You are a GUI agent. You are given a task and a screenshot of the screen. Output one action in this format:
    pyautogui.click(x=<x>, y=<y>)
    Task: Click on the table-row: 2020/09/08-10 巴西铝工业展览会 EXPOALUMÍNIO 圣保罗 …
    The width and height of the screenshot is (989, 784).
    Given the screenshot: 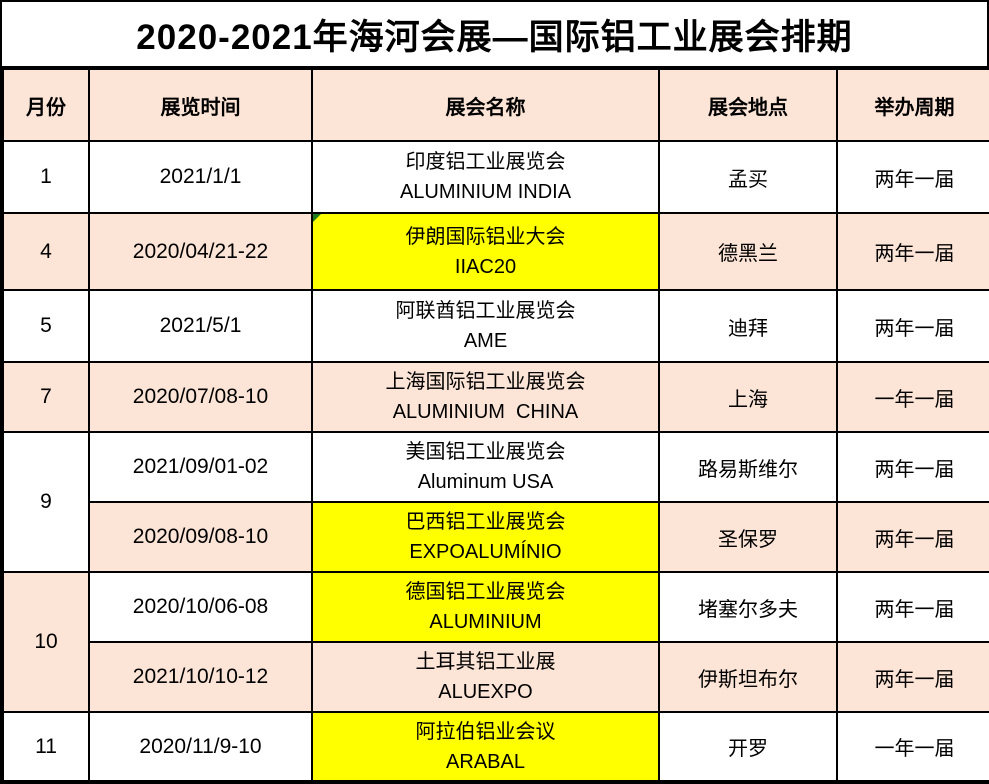 What is the action you would take?
    pyautogui.click(x=496, y=537)
    